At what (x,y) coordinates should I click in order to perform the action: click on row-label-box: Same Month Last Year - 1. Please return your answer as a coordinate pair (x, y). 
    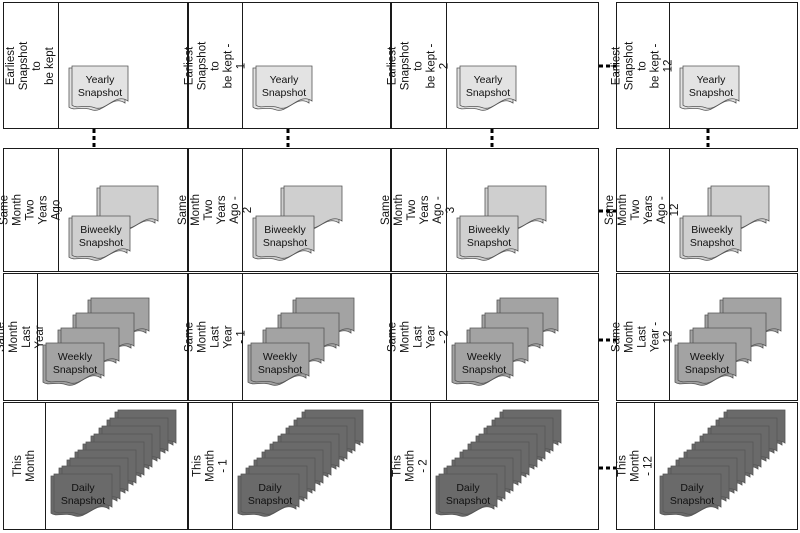
    Looking at the image, I should click on (215, 337).